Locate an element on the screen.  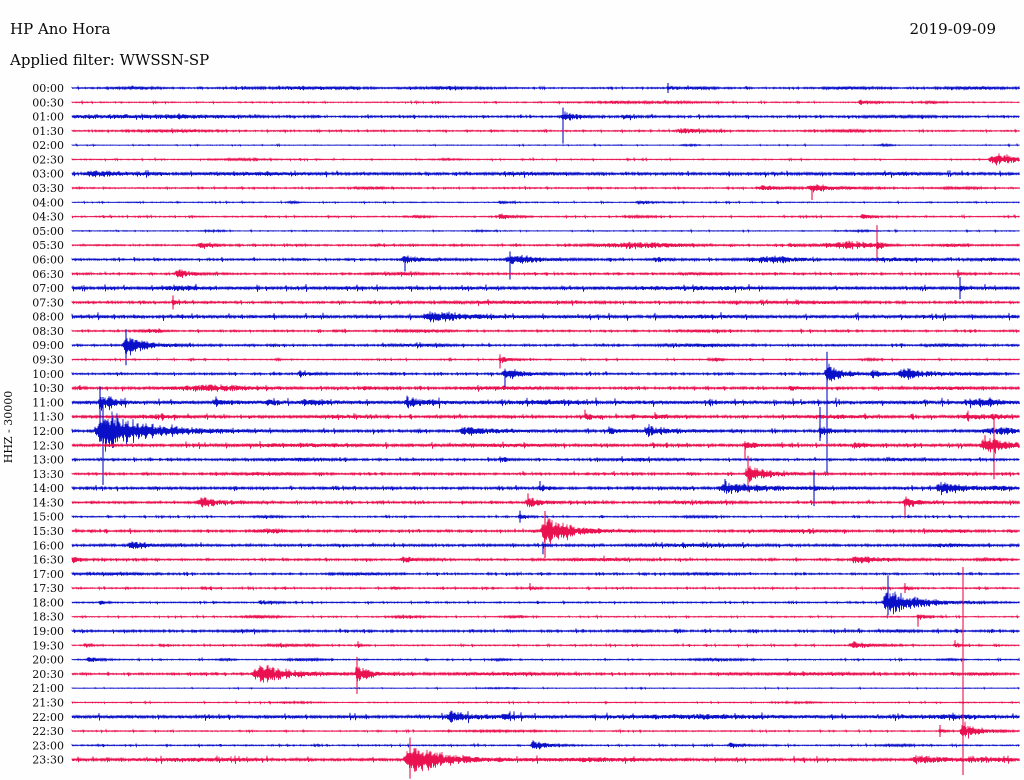
time-label: 04:30 is located at coordinates (48, 217).